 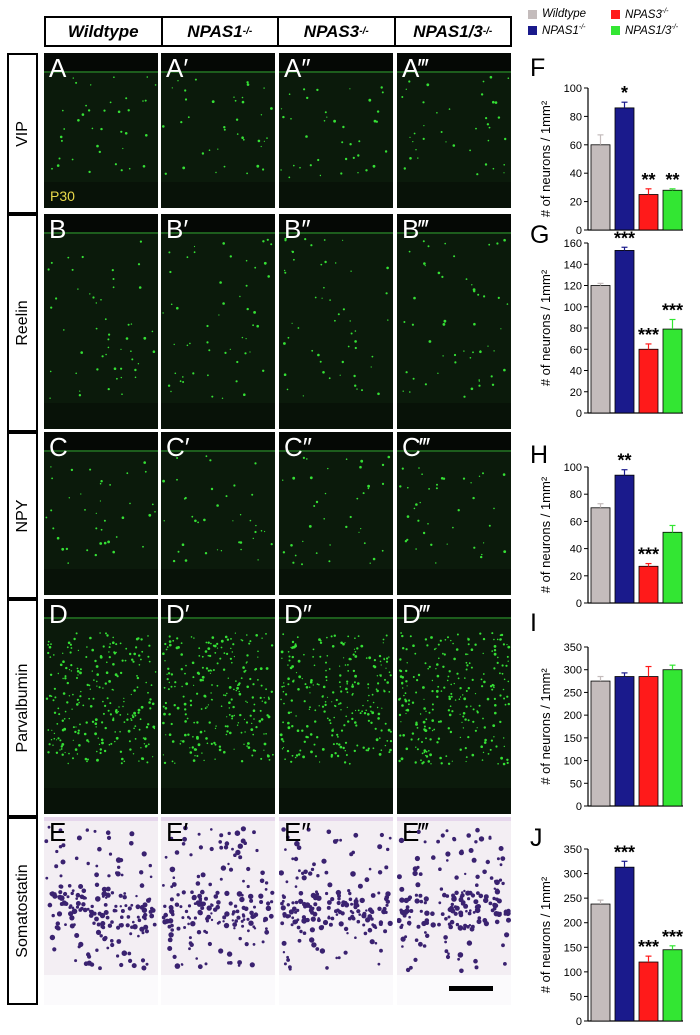 What do you see at coordinates (453, 31) in the screenshot?
I see `header-npas13: NPAS1/3 -/-` at bounding box center [453, 31].